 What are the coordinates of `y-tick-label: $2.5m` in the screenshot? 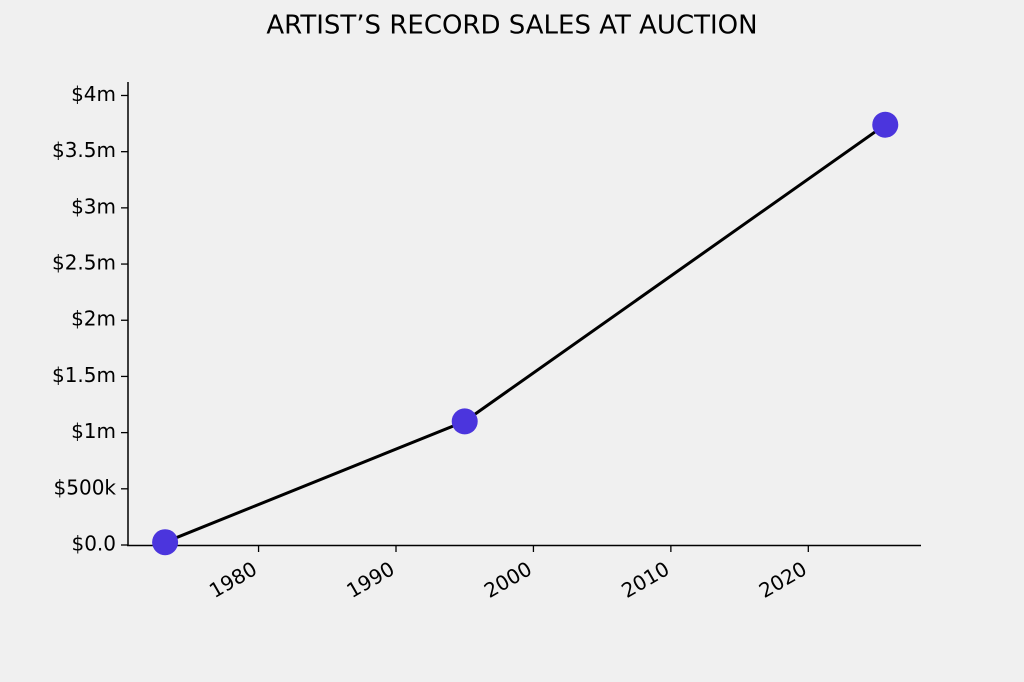 It's located at (84, 263).